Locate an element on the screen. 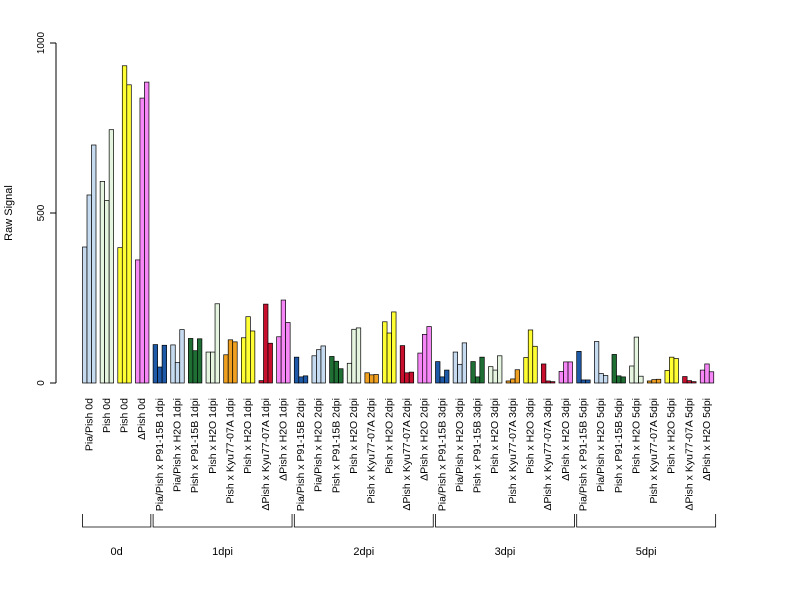 The image size is (800, 605). x-tick-label: ΔPish x Kyu77-07A 1dpi is located at coordinates (266, 454).